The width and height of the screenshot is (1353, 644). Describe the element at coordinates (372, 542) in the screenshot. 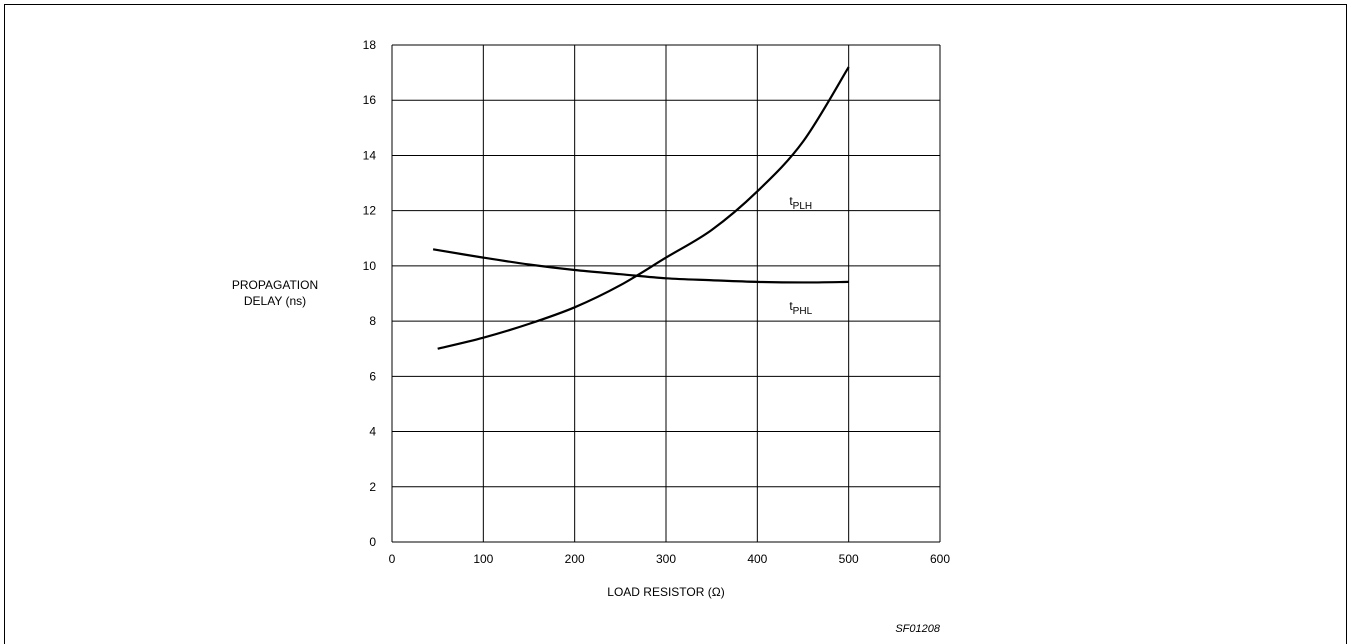

I see `y-tick-label-0: 0` at that location.